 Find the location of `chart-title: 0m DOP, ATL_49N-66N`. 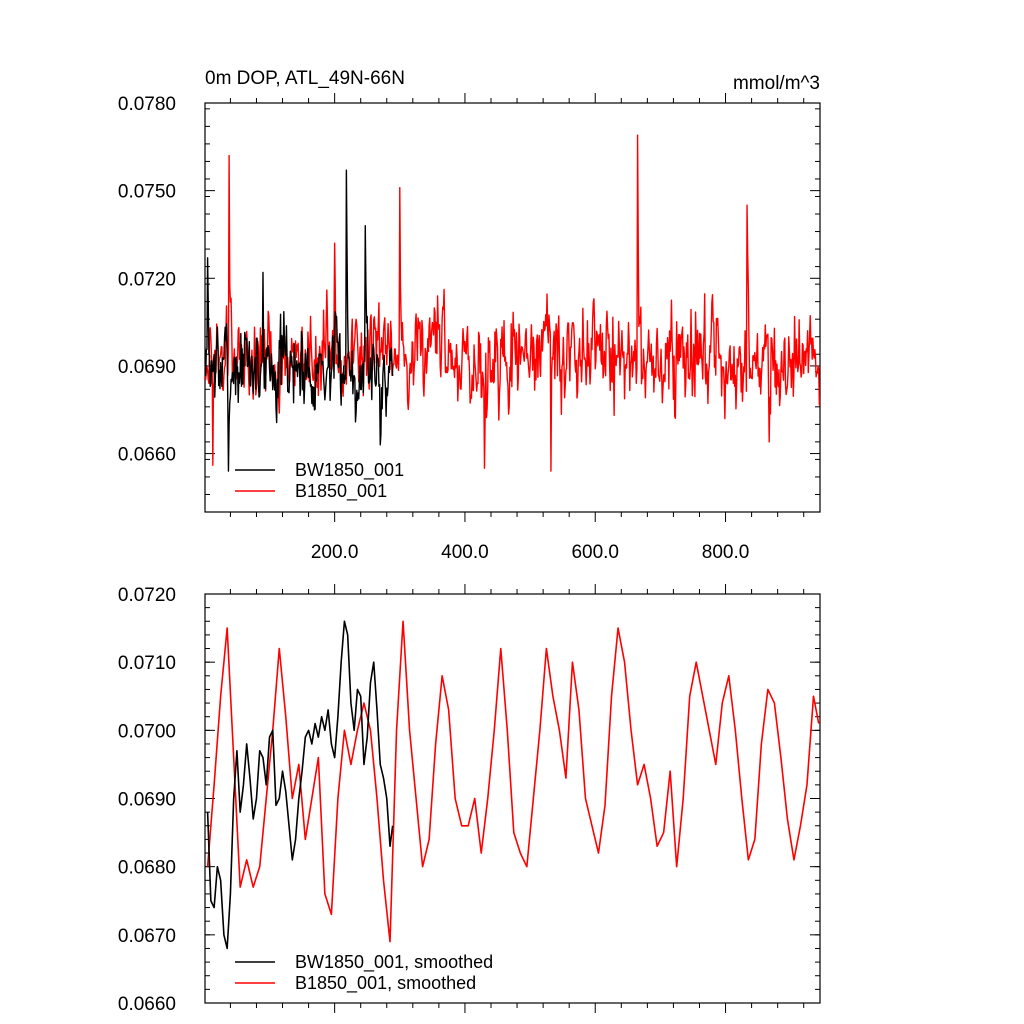

chart-title: 0m DOP, ATL_49N-66N is located at coordinates (305, 78).